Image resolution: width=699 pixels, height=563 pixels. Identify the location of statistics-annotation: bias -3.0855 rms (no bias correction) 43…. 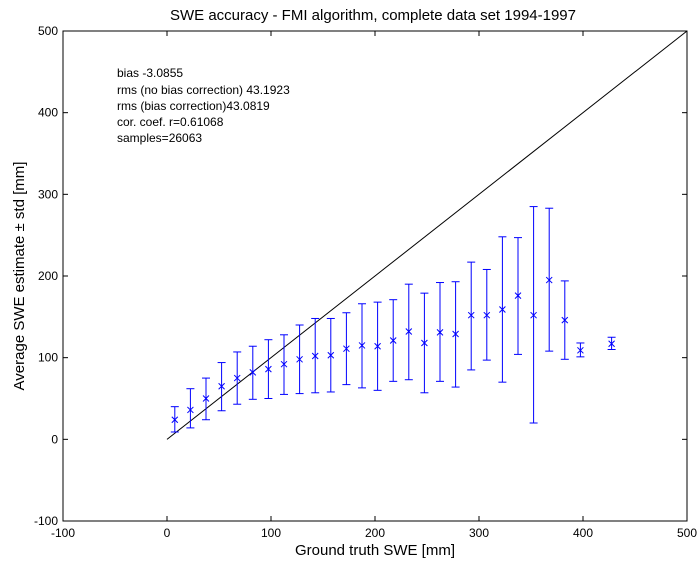
(203, 105).